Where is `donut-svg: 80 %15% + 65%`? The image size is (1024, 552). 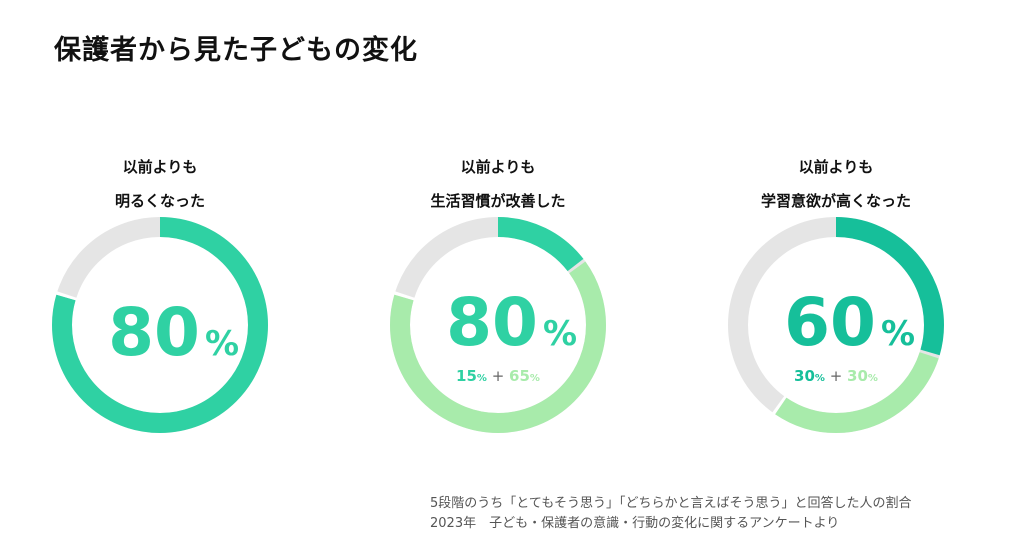 donut-svg: 80 %15% + 65% is located at coordinates (498, 325).